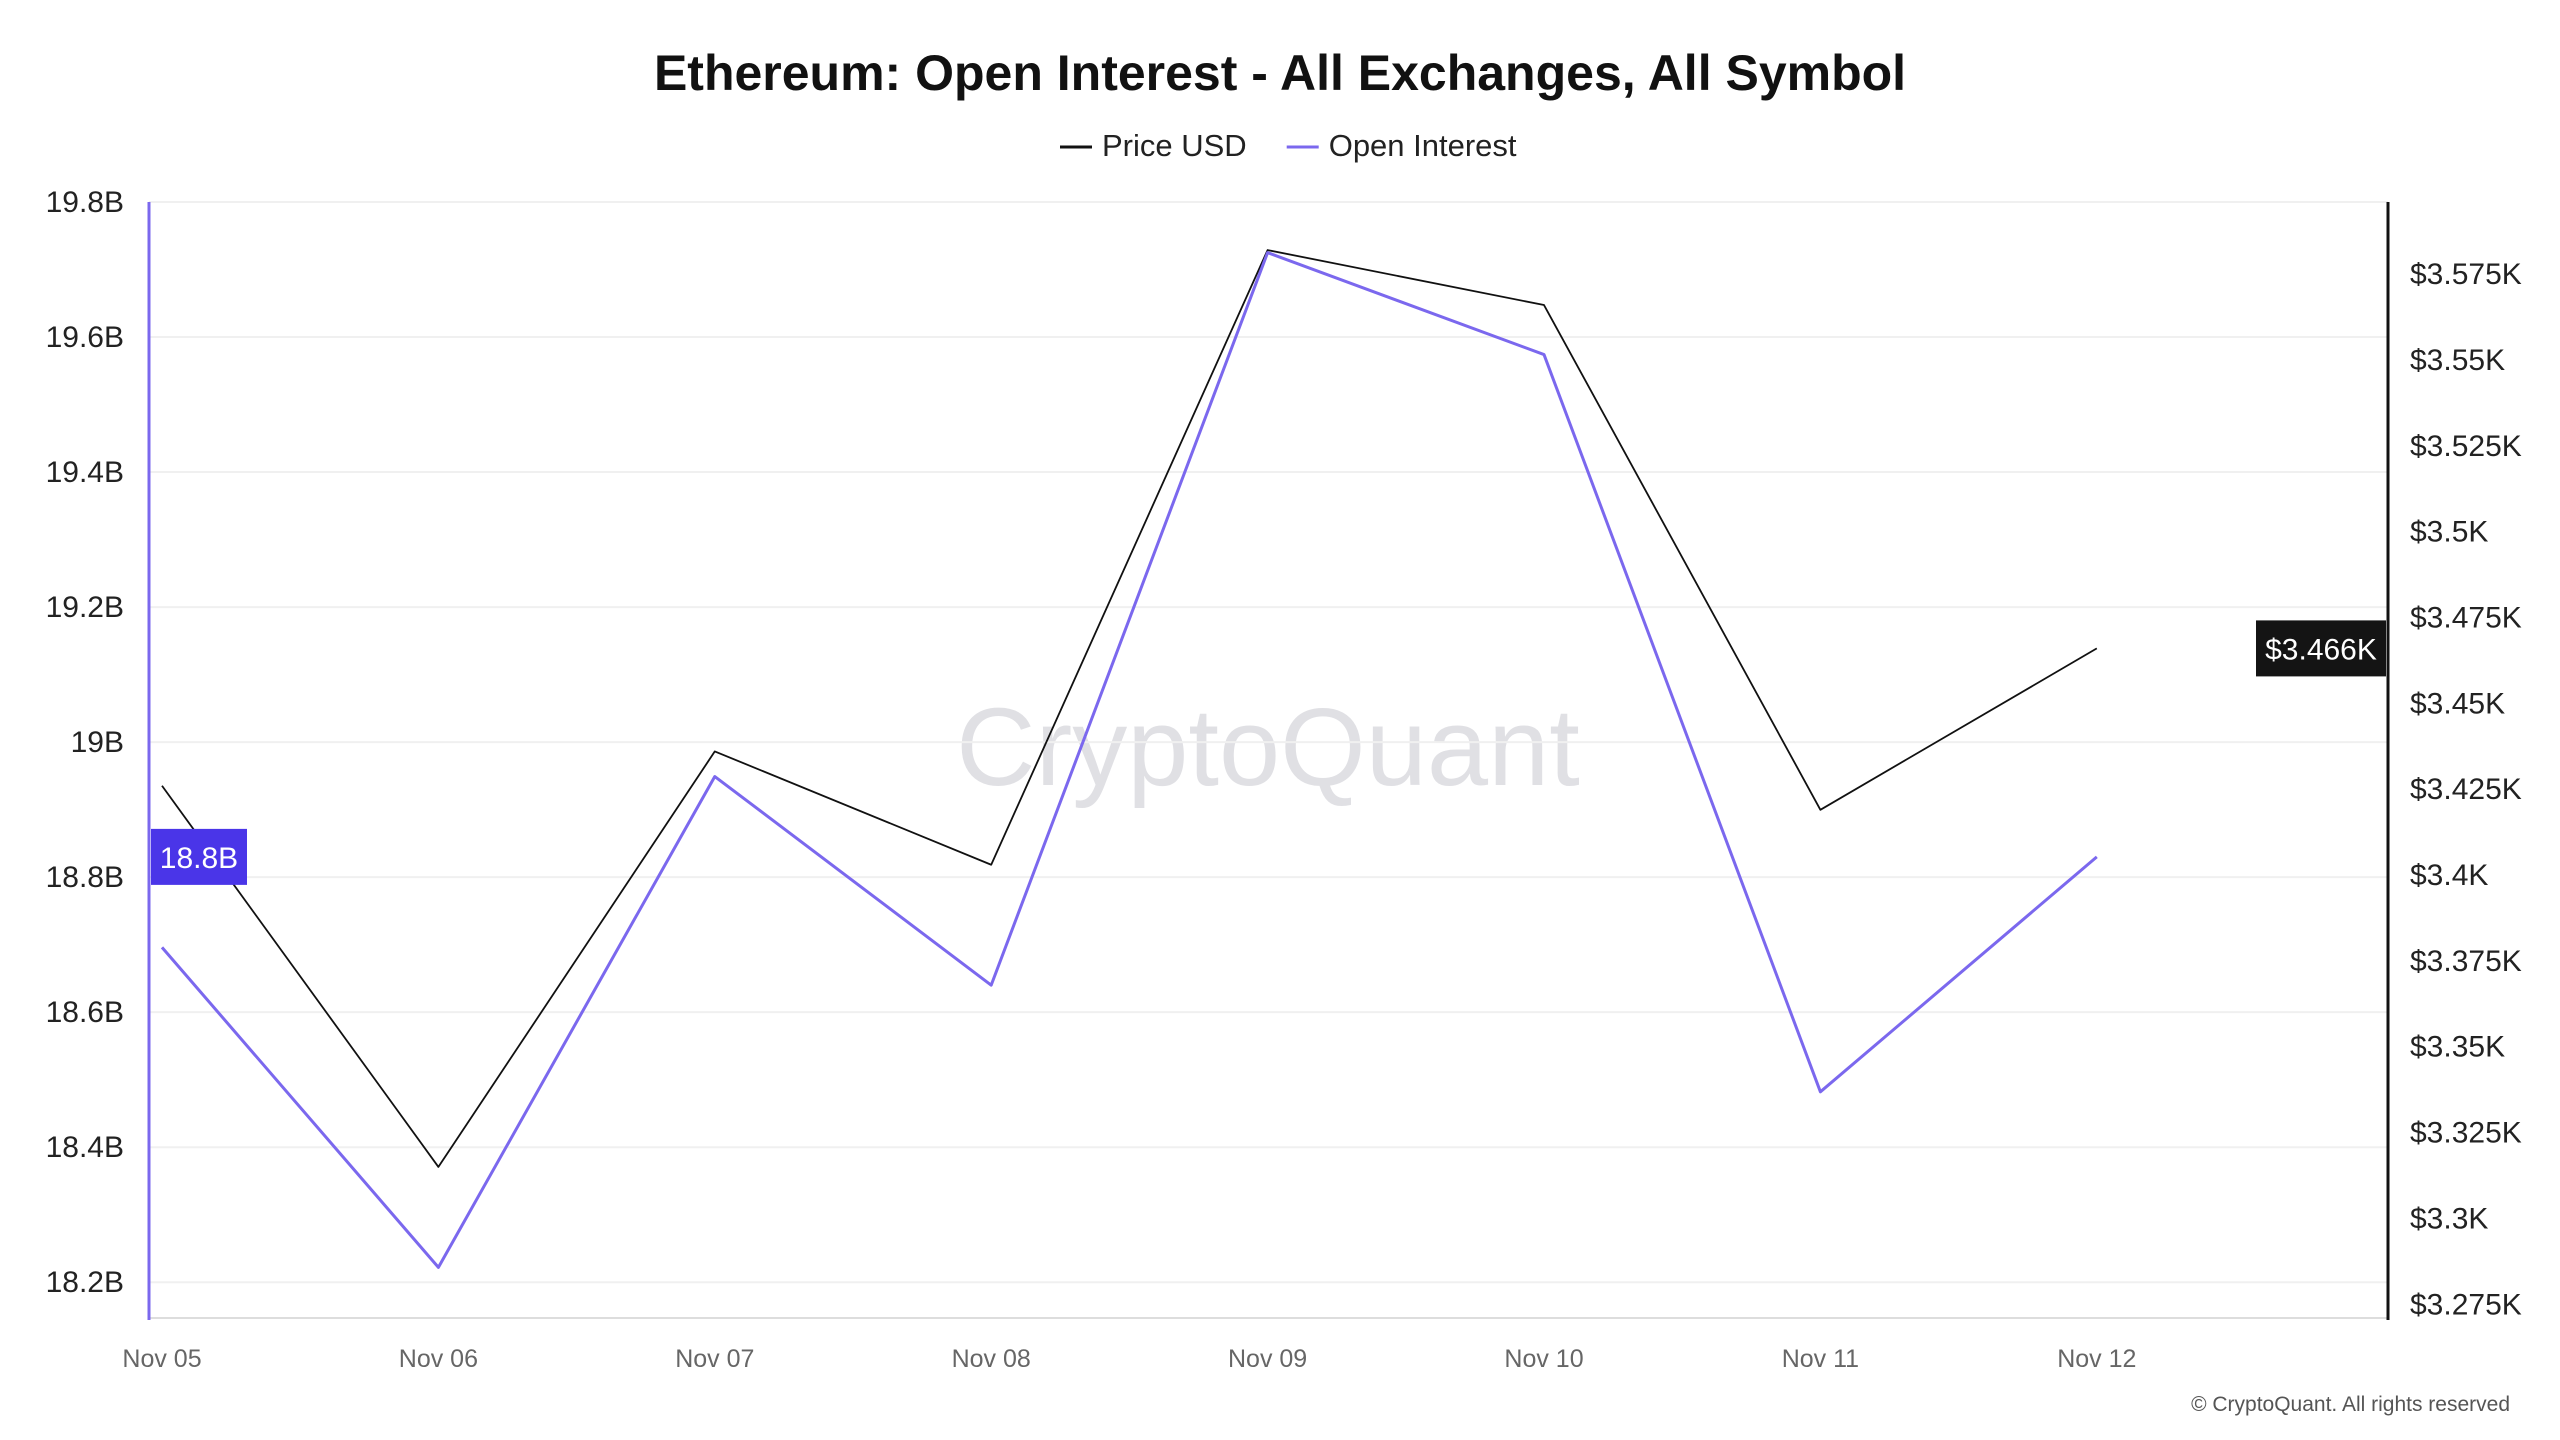  I want to click on left-tick-label: 19.4B, so click(85, 472).